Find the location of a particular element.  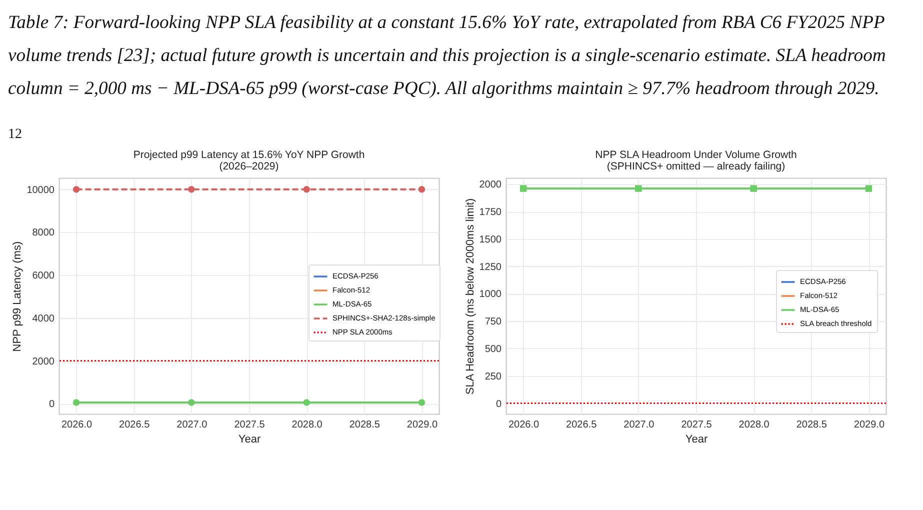

chart-subtitle: (SPHINCS+ omitted — already failing) is located at coordinates (696, 166).